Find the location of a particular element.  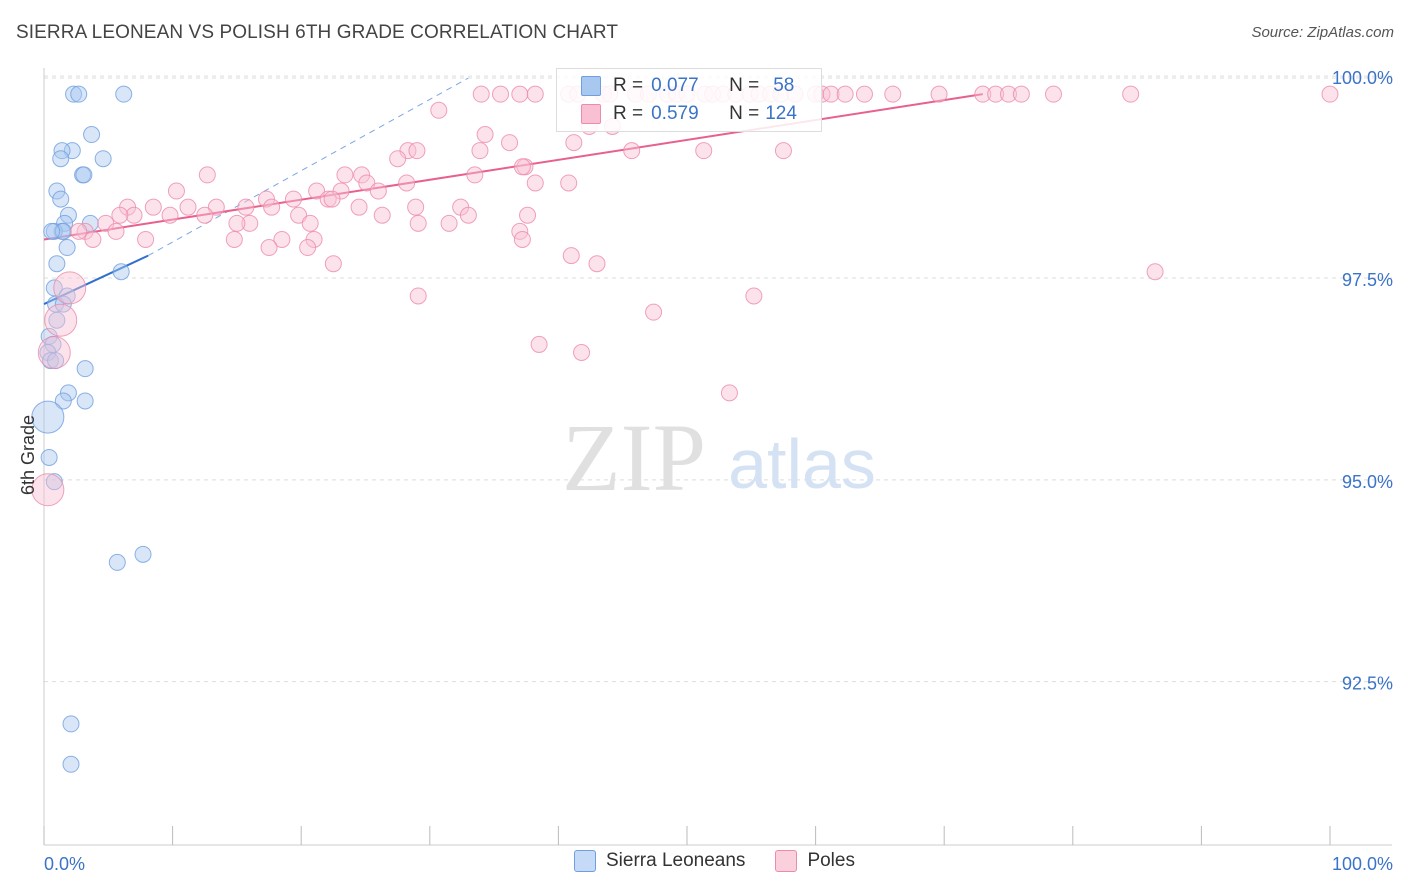

legend: Sierra Leoneans Poles is located at coordinates (714, 861).